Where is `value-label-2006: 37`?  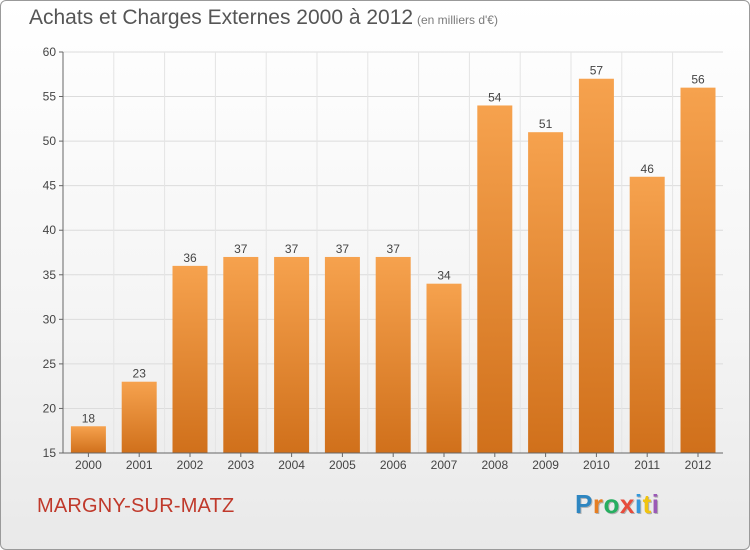 value-label-2006: 37 is located at coordinates (394, 249).